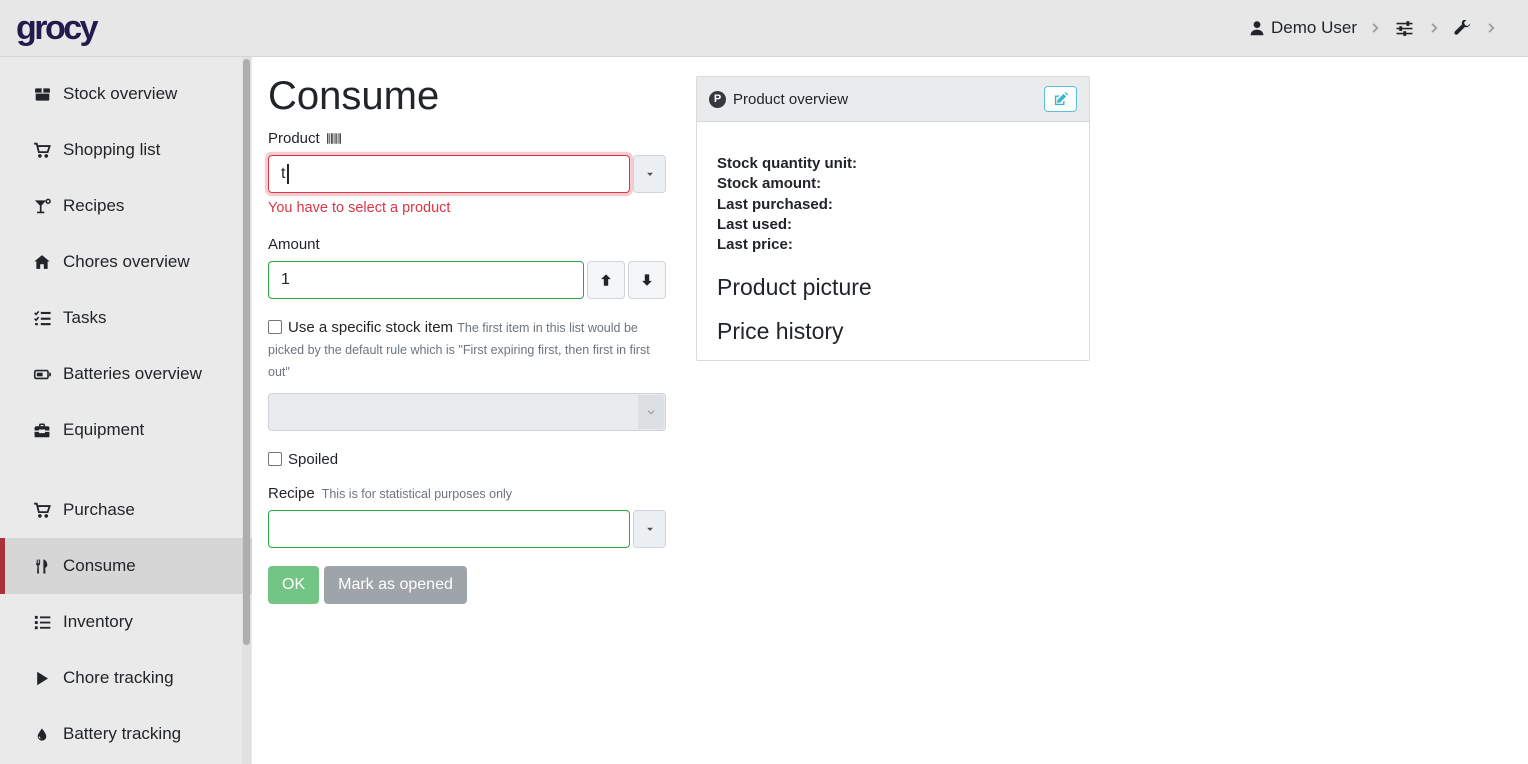 This screenshot has height=764, width=1528. I want to click on sidebar-item-label: Stock overview, so click(120, 93).